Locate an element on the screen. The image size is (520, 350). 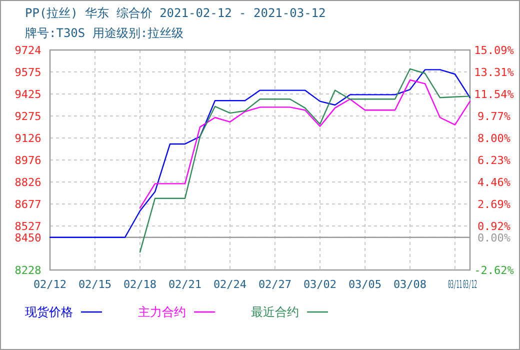
y-tick-label: 8527 is located at coordinates (28, 227).